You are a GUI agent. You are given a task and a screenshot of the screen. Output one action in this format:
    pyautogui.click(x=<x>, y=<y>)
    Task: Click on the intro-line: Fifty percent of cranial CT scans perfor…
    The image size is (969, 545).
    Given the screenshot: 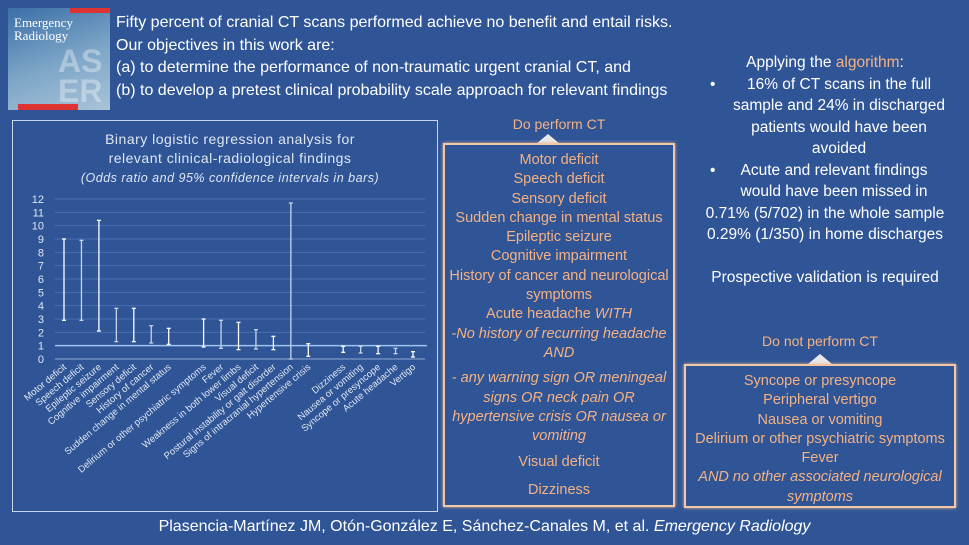 What is the action you would take?
    pyautogui.click(x=394, y=22)
    